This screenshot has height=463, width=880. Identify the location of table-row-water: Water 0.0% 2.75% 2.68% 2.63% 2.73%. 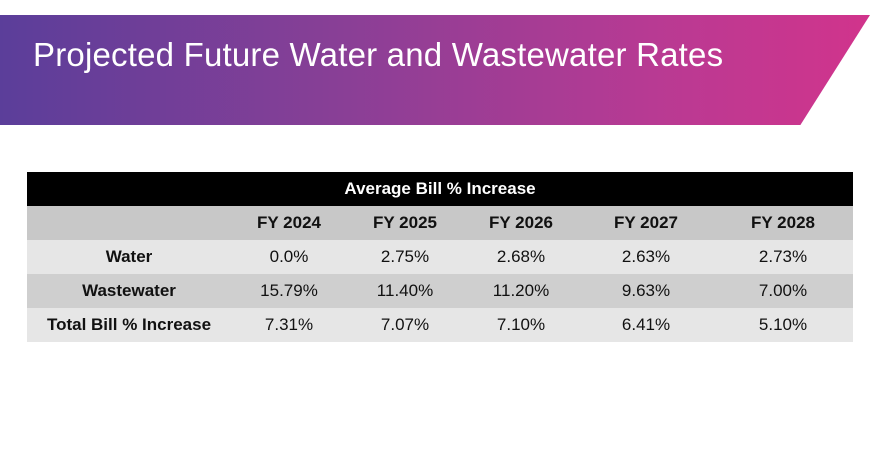
(440, 257).